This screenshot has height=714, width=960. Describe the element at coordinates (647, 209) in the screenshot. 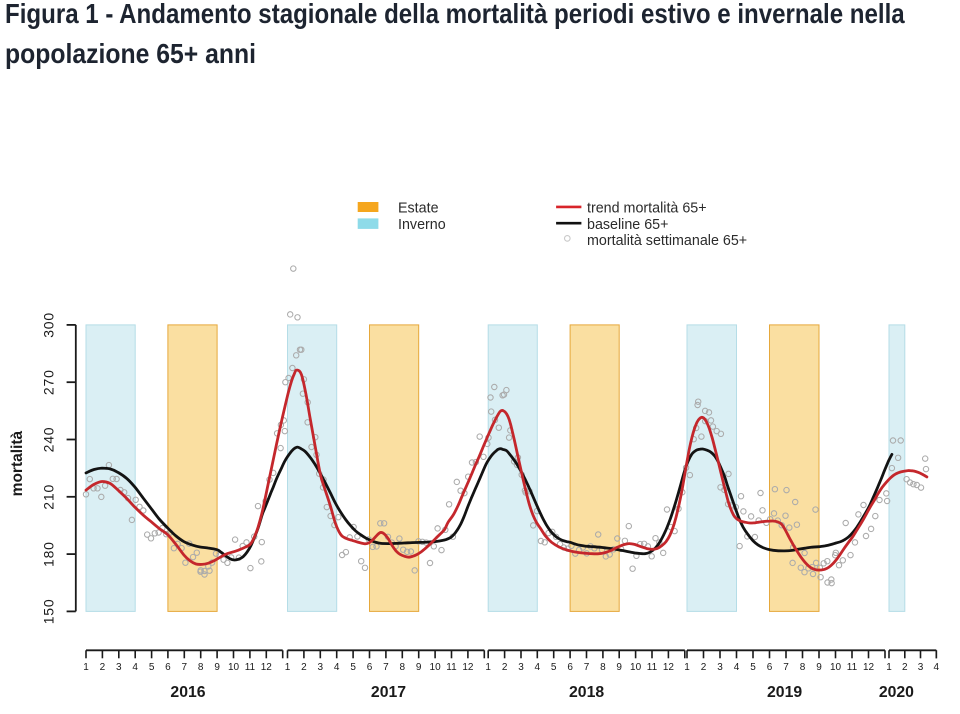

I see `svg-text: trend mortalità 65+` at that location.